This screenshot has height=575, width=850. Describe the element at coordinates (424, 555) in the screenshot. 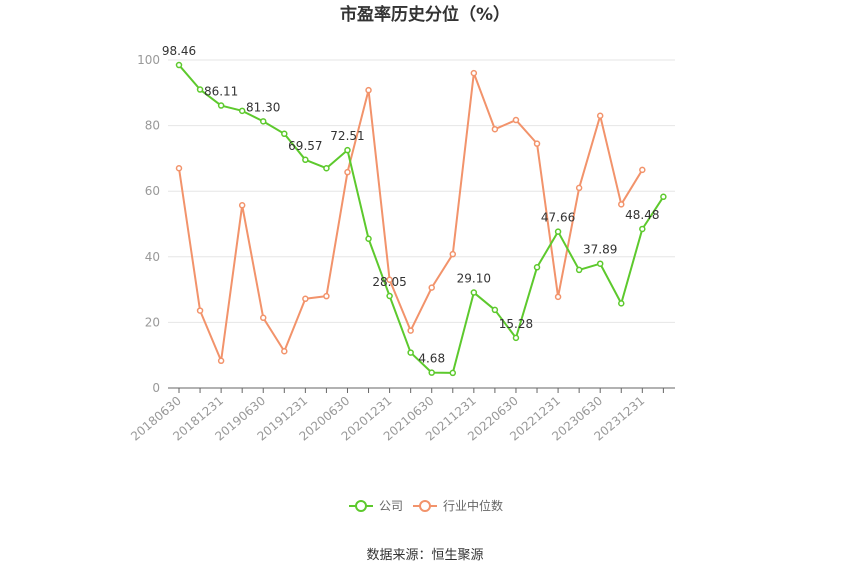

I see `source-note: 数据来源：恒生聚源` at that location.